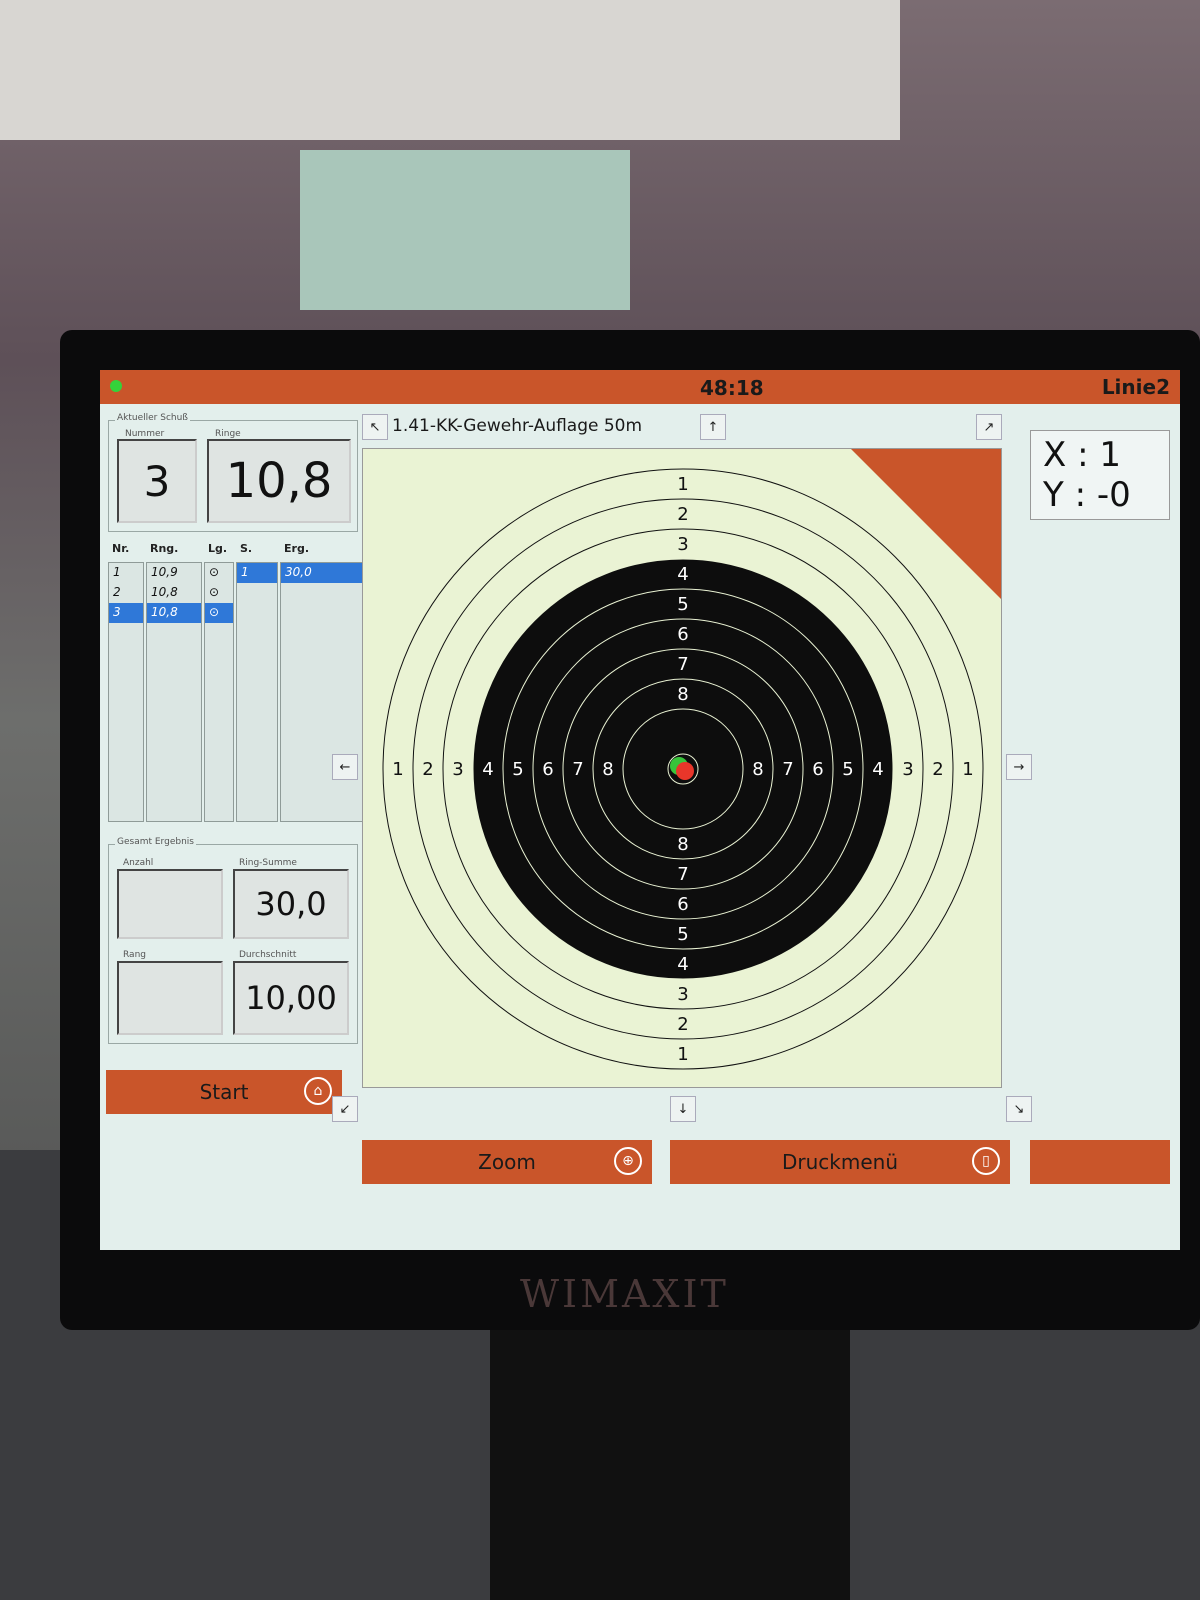 This screenshot has height=1600, width=1200. Describe the element at coordinates (1019, 1109) in the screenshot. I see `se-arrow-button: ↘` at that location.